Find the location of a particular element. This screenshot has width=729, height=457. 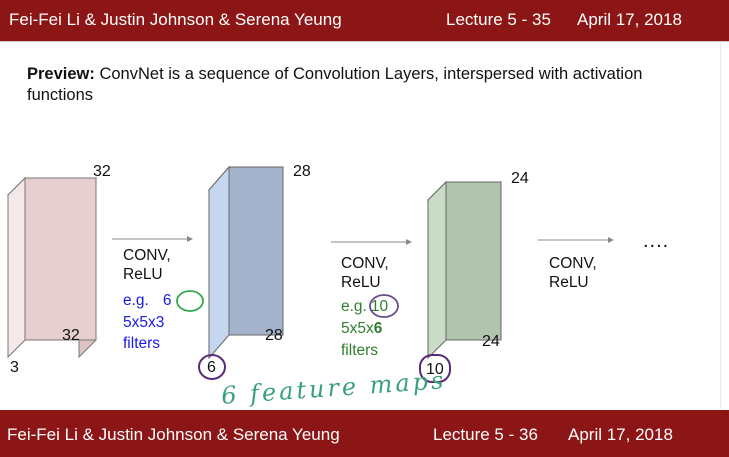

step2-filter-prefix: 5x5x is located at coordinates (357, 328).